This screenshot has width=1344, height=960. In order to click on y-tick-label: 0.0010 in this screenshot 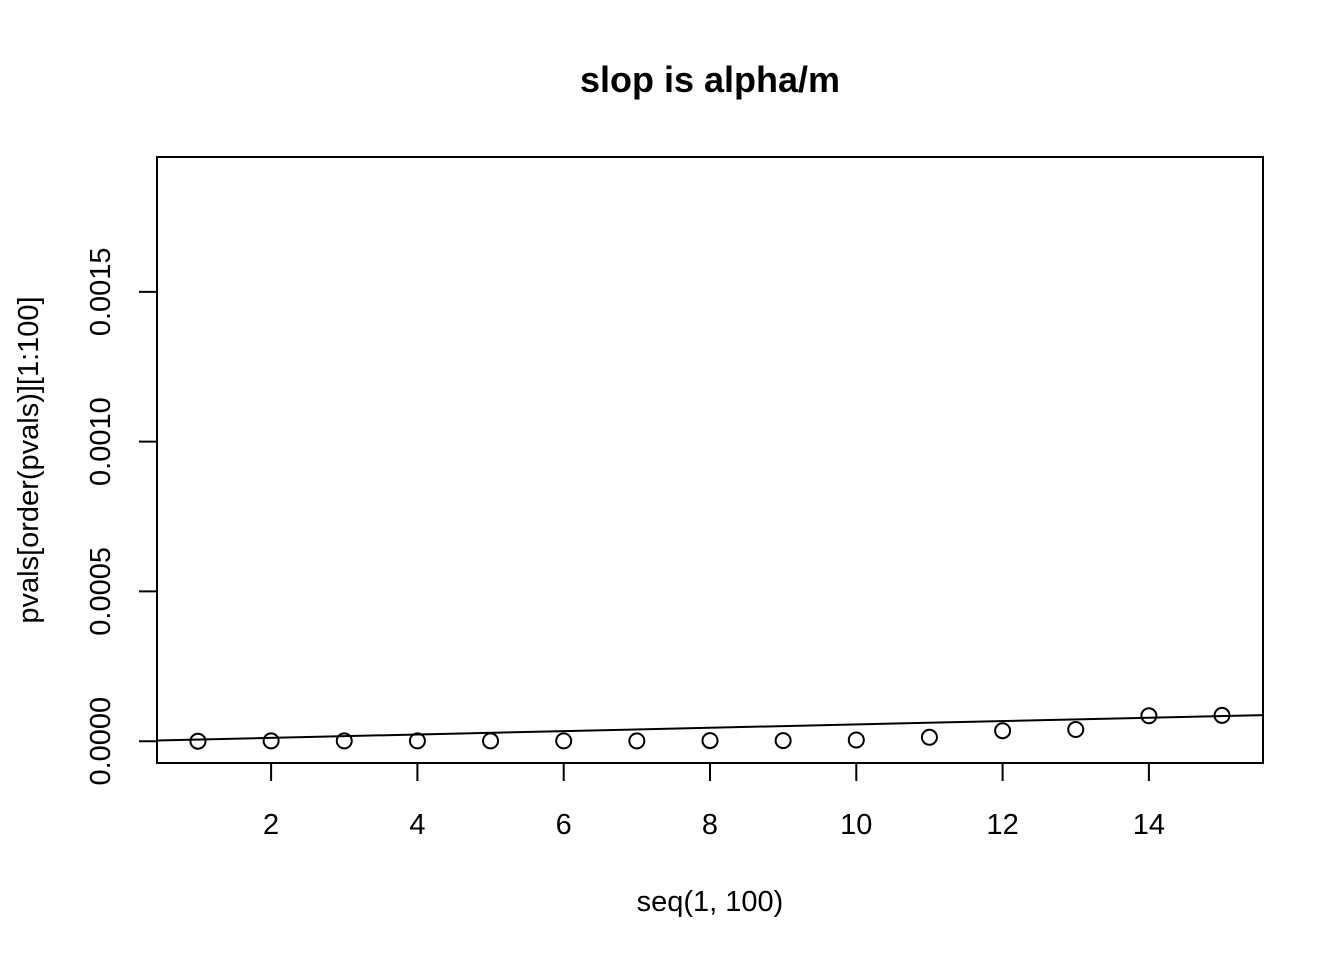, I will do `click(101, 441)`.